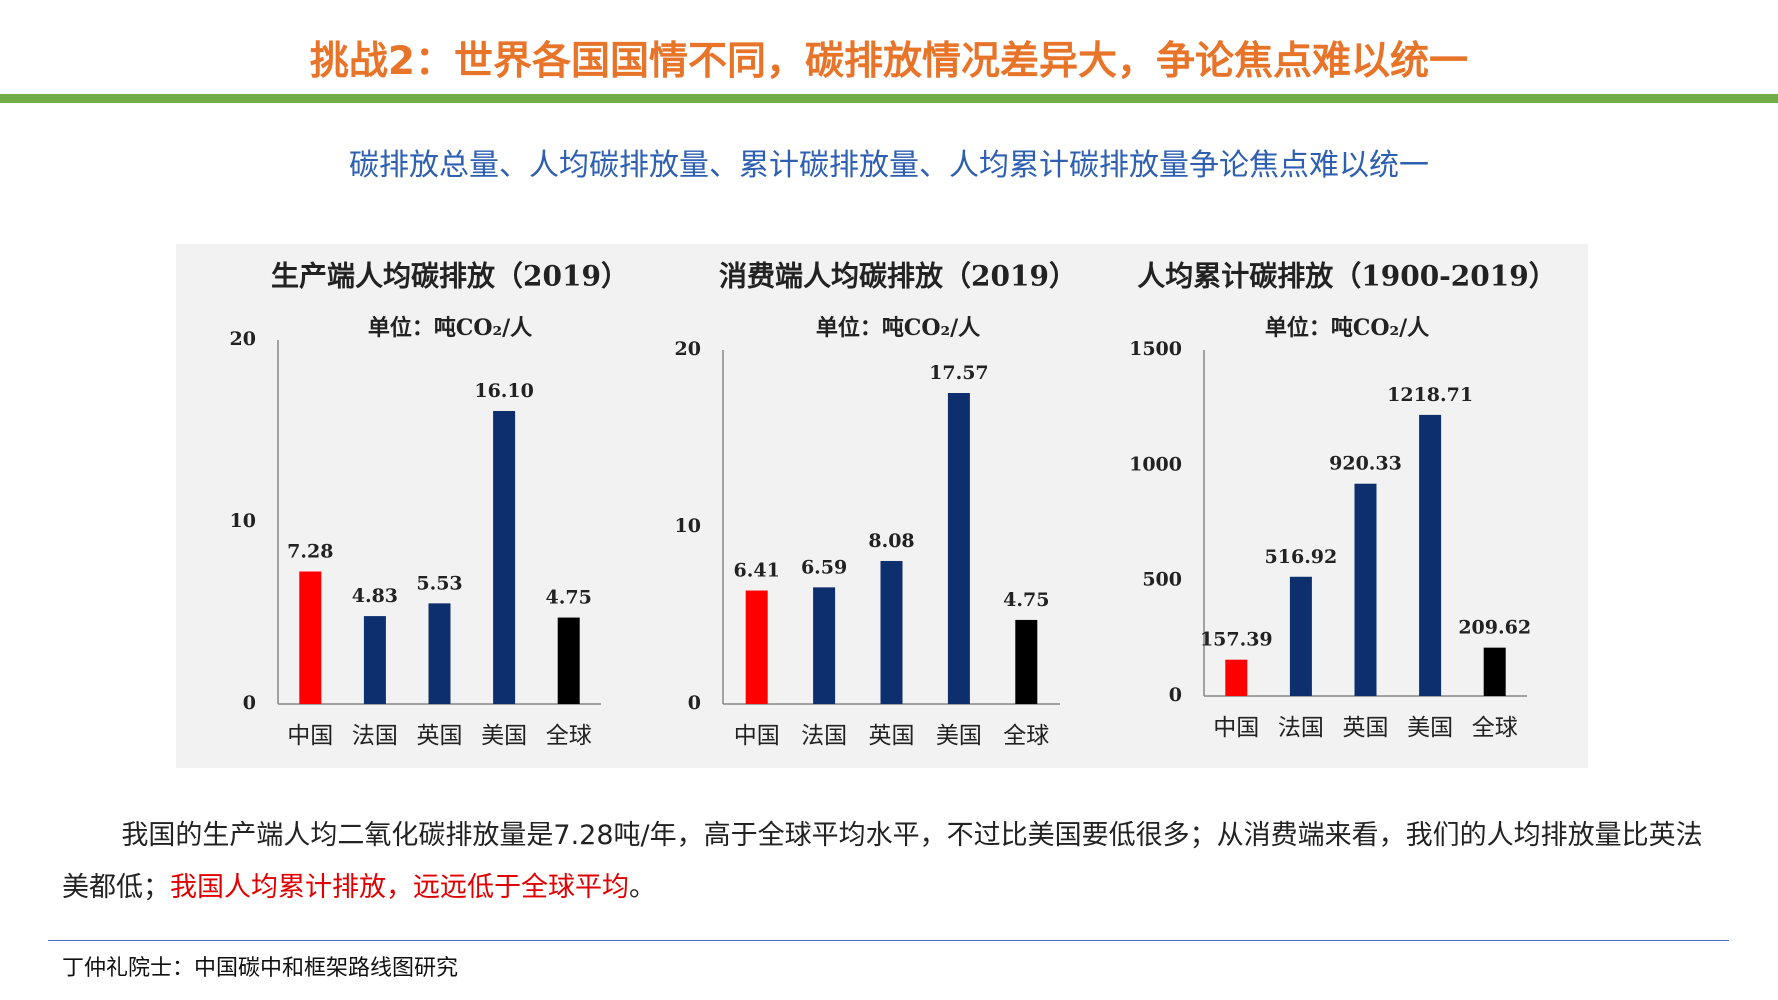 The width and height of the screenshot is (1778, 1000). I want to click on highlight-text: 我国人均累计排放，远远低于全球平均, so click(399, 887).